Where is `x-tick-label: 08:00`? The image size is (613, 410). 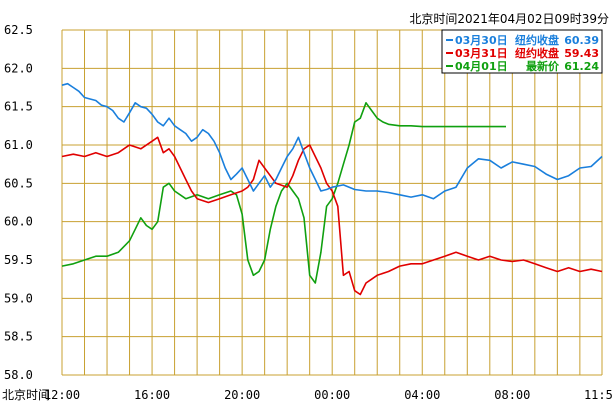
x-tick-label: 08:00 is located at coordinates (512, 395).